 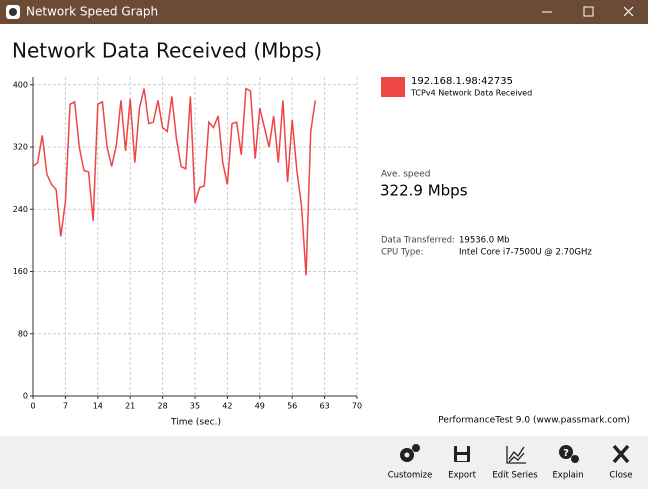 I want to click on legend-swatch, so click(x=393, y=87).